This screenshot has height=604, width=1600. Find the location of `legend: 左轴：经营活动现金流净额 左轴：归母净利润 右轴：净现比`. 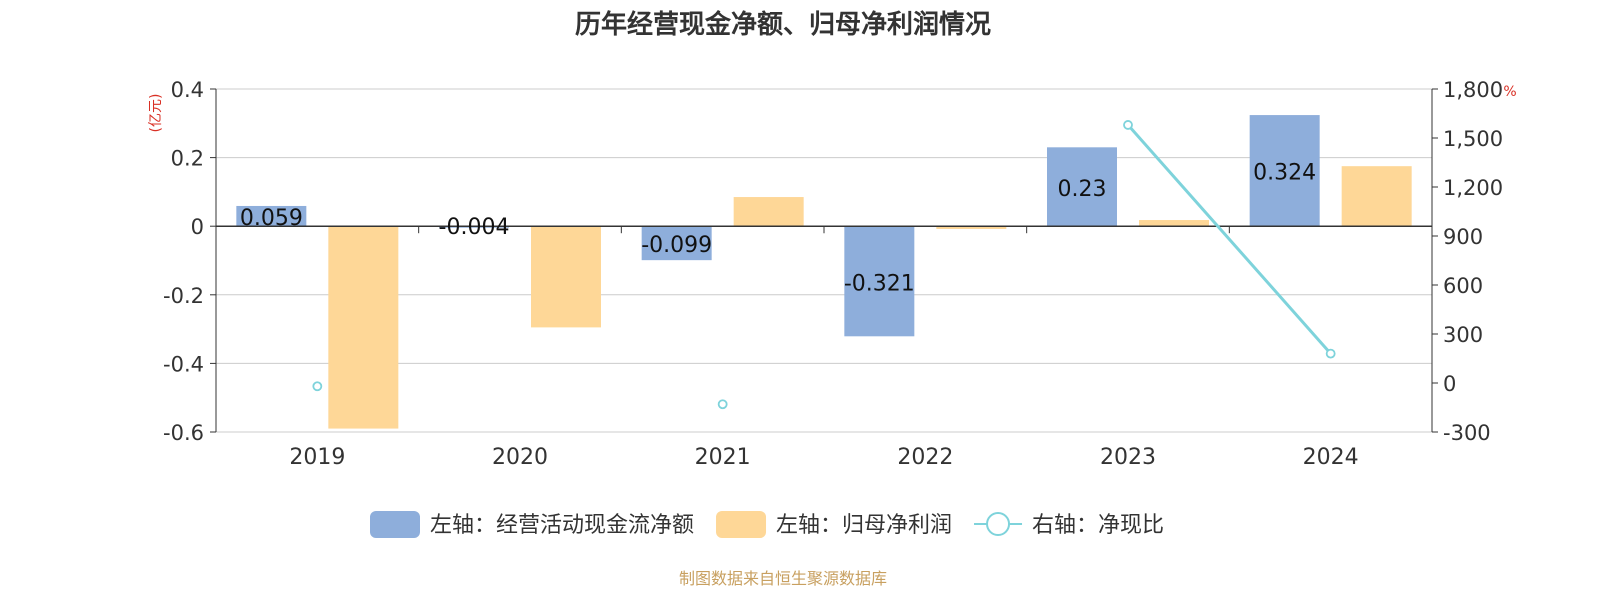

legend: 左轴：经营活动现金流净额 左轴：归母净利润 右轴：净现比 is located at coordinates (767, 524).